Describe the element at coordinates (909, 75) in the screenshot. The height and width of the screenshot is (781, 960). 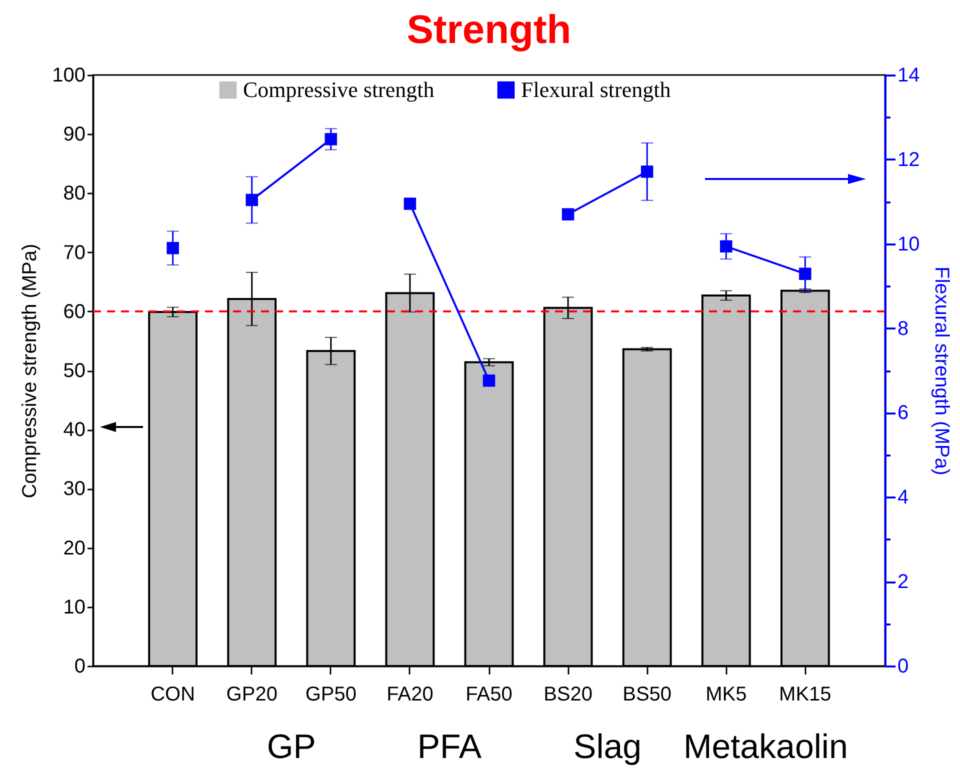
I see `y2-tick-label: 14` at that location.